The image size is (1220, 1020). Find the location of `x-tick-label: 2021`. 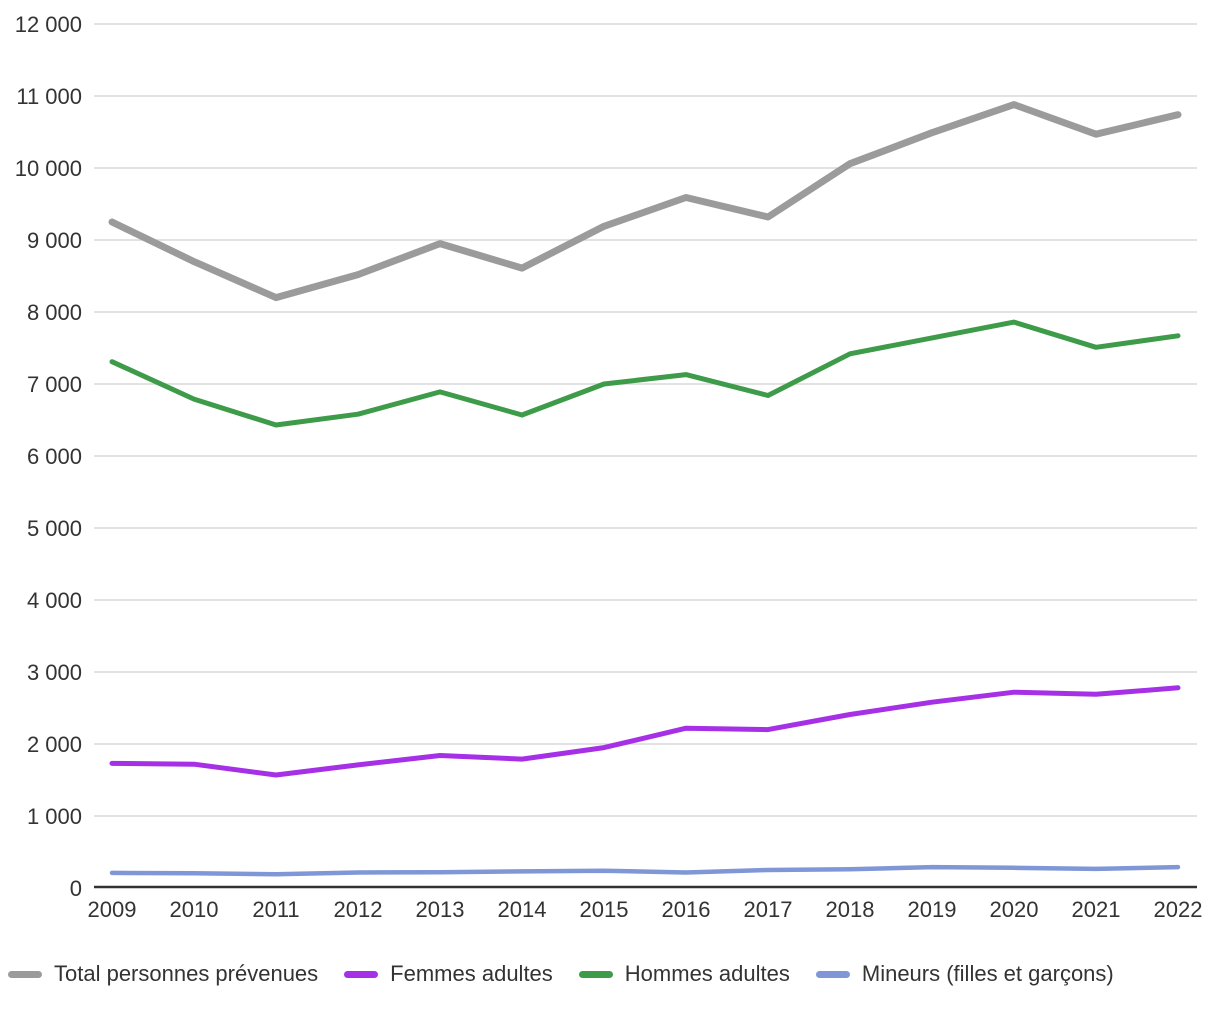

x-tick-label: 2021 is located at coordinates (1096, 909).